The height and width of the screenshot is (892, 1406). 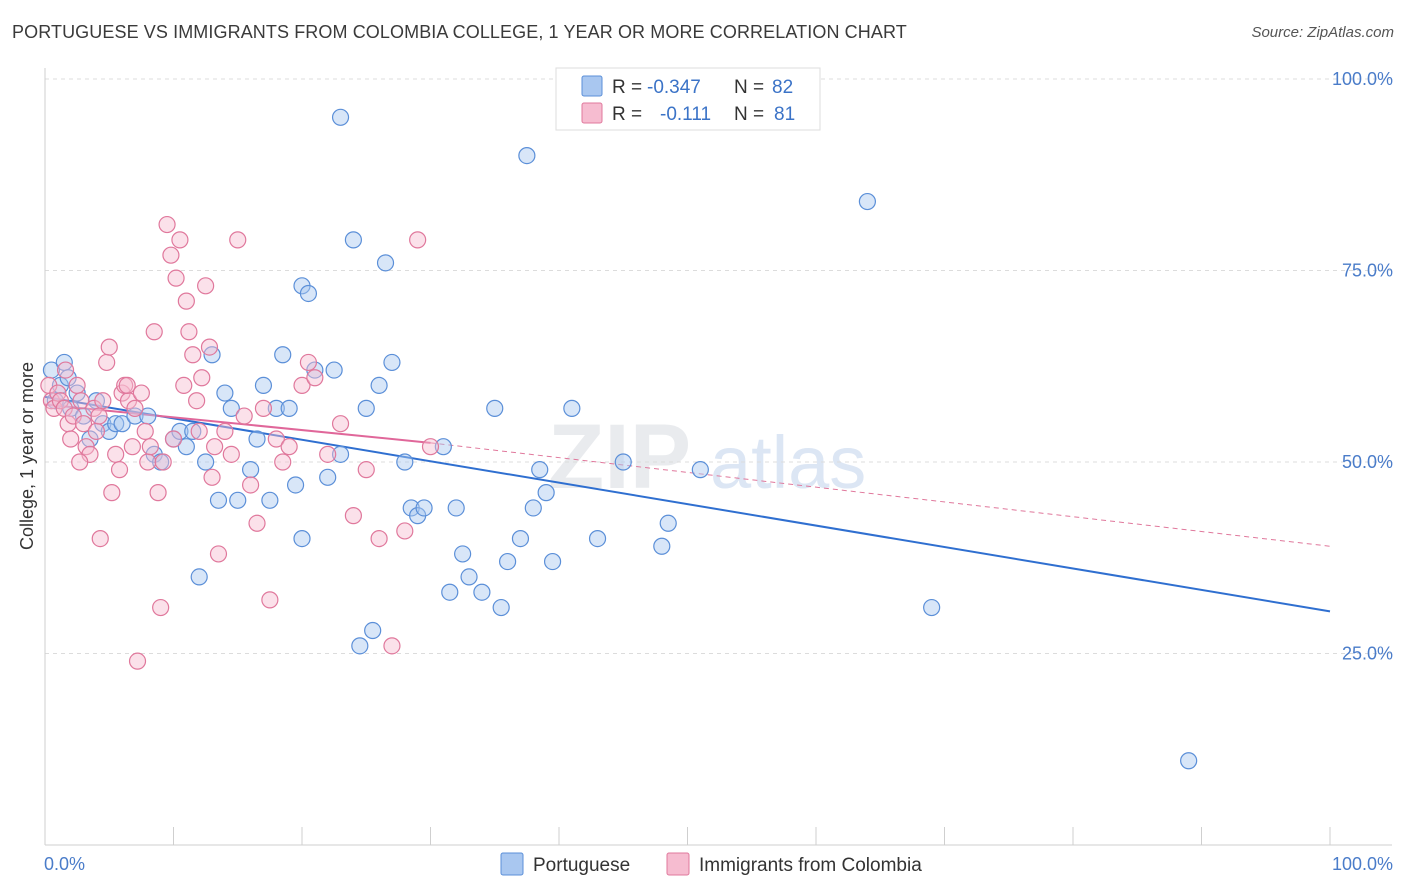 I want to click on bottom-legend-swatch-colombia, so click(x=678, y=864).